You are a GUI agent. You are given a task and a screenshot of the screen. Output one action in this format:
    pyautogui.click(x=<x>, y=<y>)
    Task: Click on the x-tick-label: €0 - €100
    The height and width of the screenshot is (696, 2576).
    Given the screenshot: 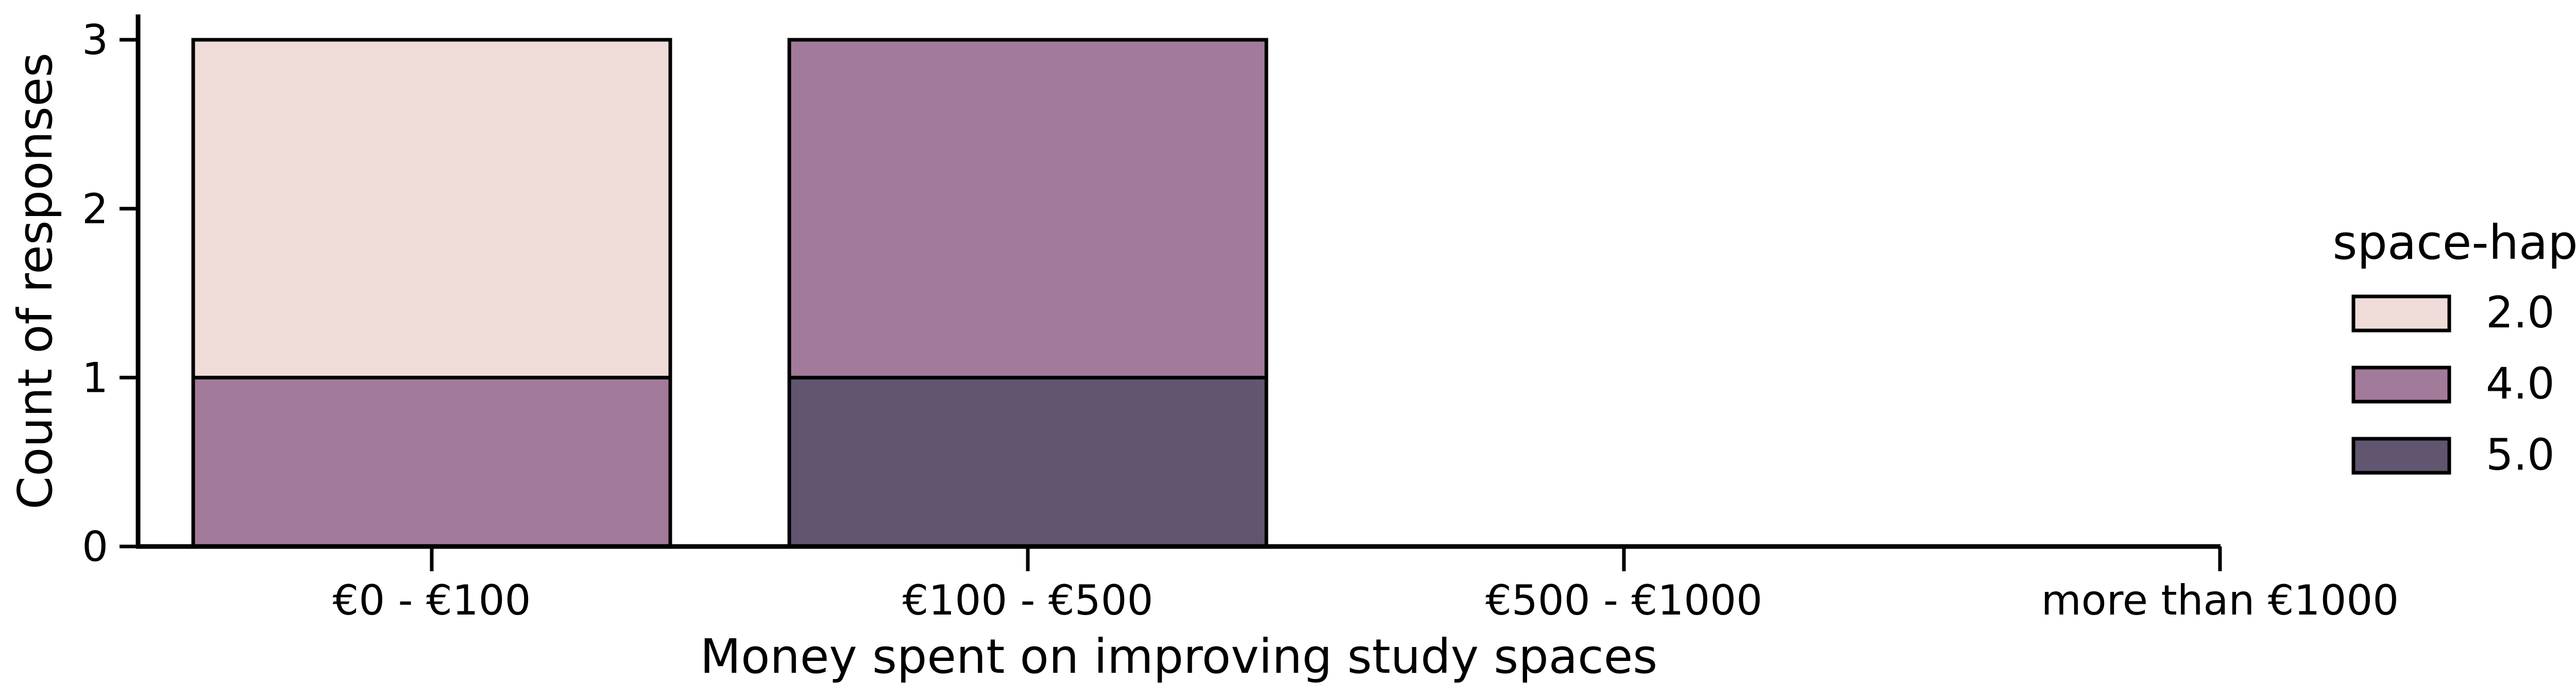 What is the action you would take?
    pyautogui.click(x=431, y=600)
    